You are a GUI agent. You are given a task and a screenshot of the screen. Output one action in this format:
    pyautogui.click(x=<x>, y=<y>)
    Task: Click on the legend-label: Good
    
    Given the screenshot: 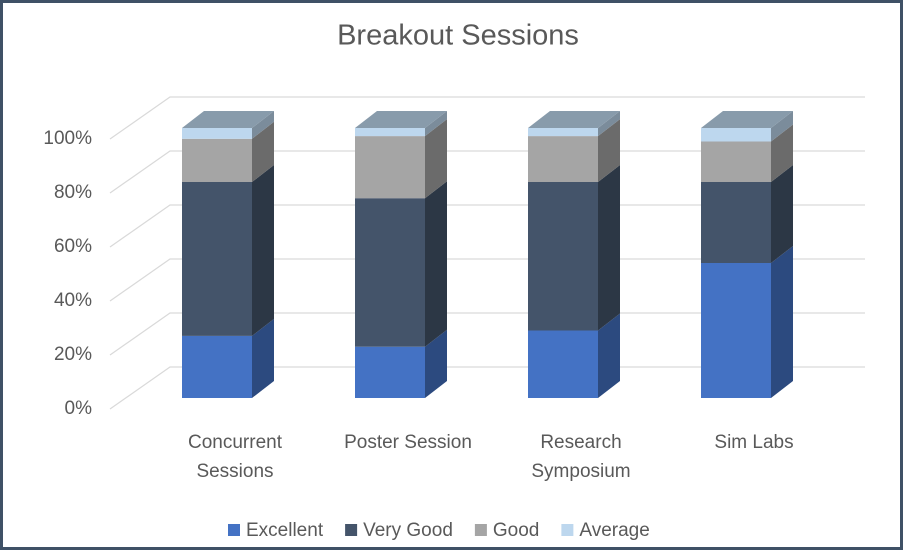 What is the action you would take?
    pyautogui.click(x=516, y=530)
    